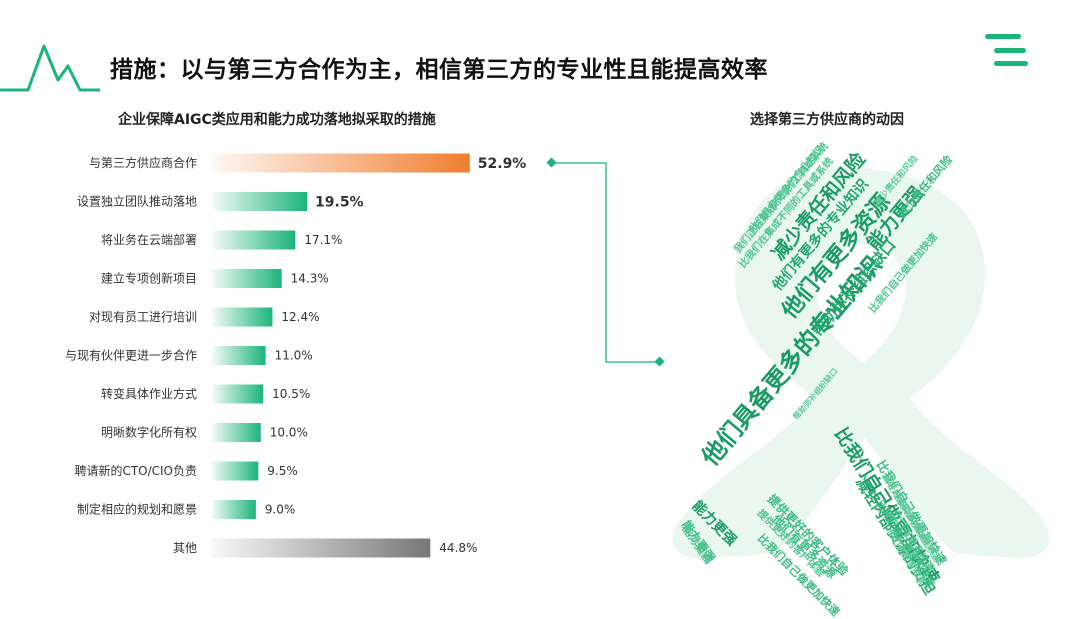 The height and width of the screenshot is (619, 1080). I want to click on category-label: 明晰数字化所有权, so click(149, 432).